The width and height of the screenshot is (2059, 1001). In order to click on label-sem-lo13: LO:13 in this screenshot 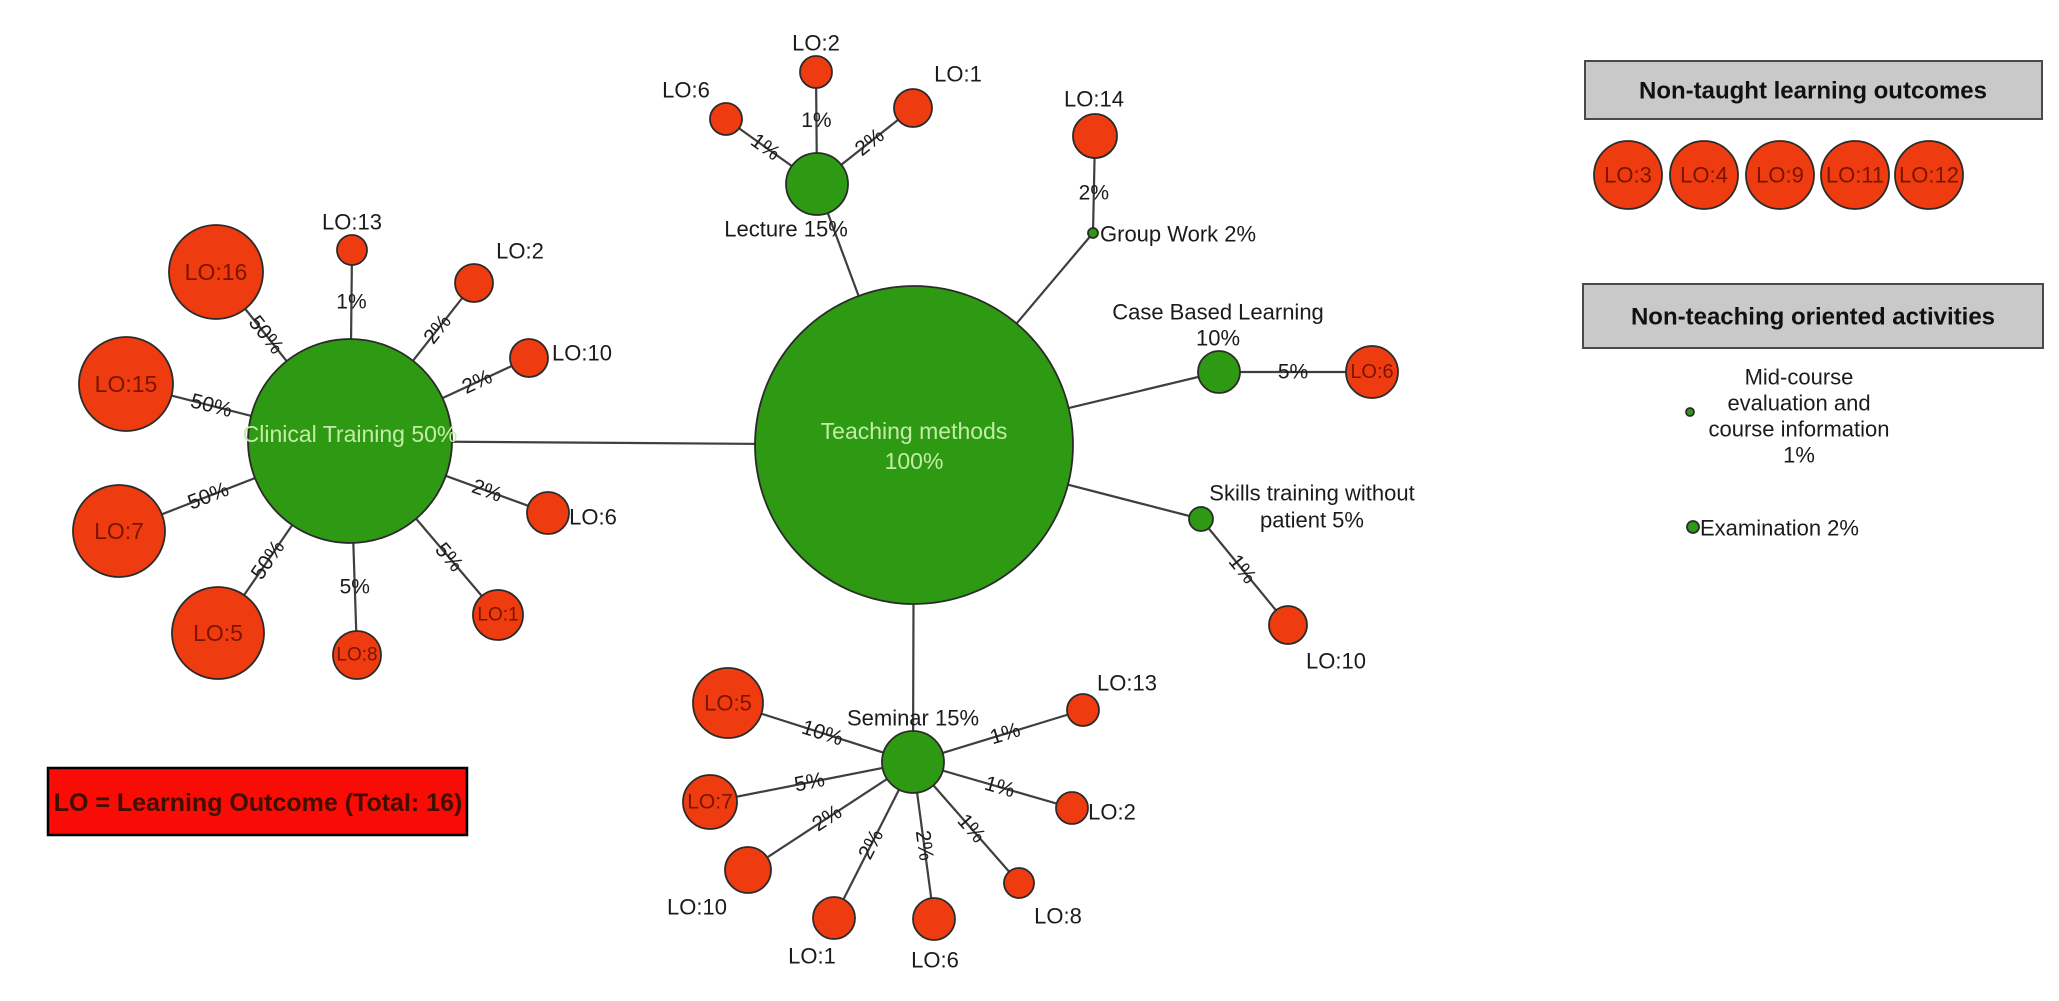, I will do `click(1127, 683)`.